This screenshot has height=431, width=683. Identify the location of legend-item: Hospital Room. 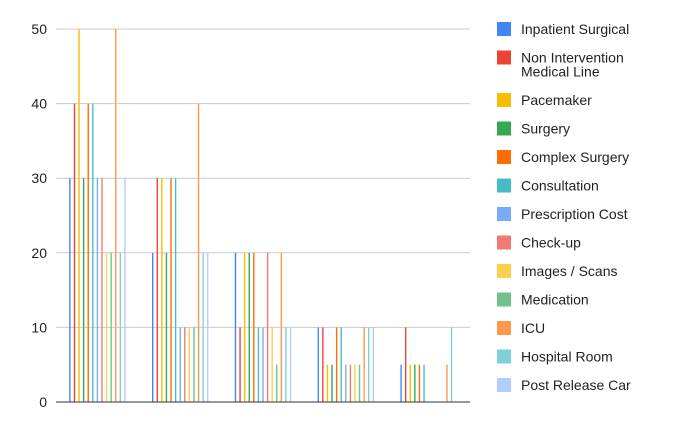
(555, 357).